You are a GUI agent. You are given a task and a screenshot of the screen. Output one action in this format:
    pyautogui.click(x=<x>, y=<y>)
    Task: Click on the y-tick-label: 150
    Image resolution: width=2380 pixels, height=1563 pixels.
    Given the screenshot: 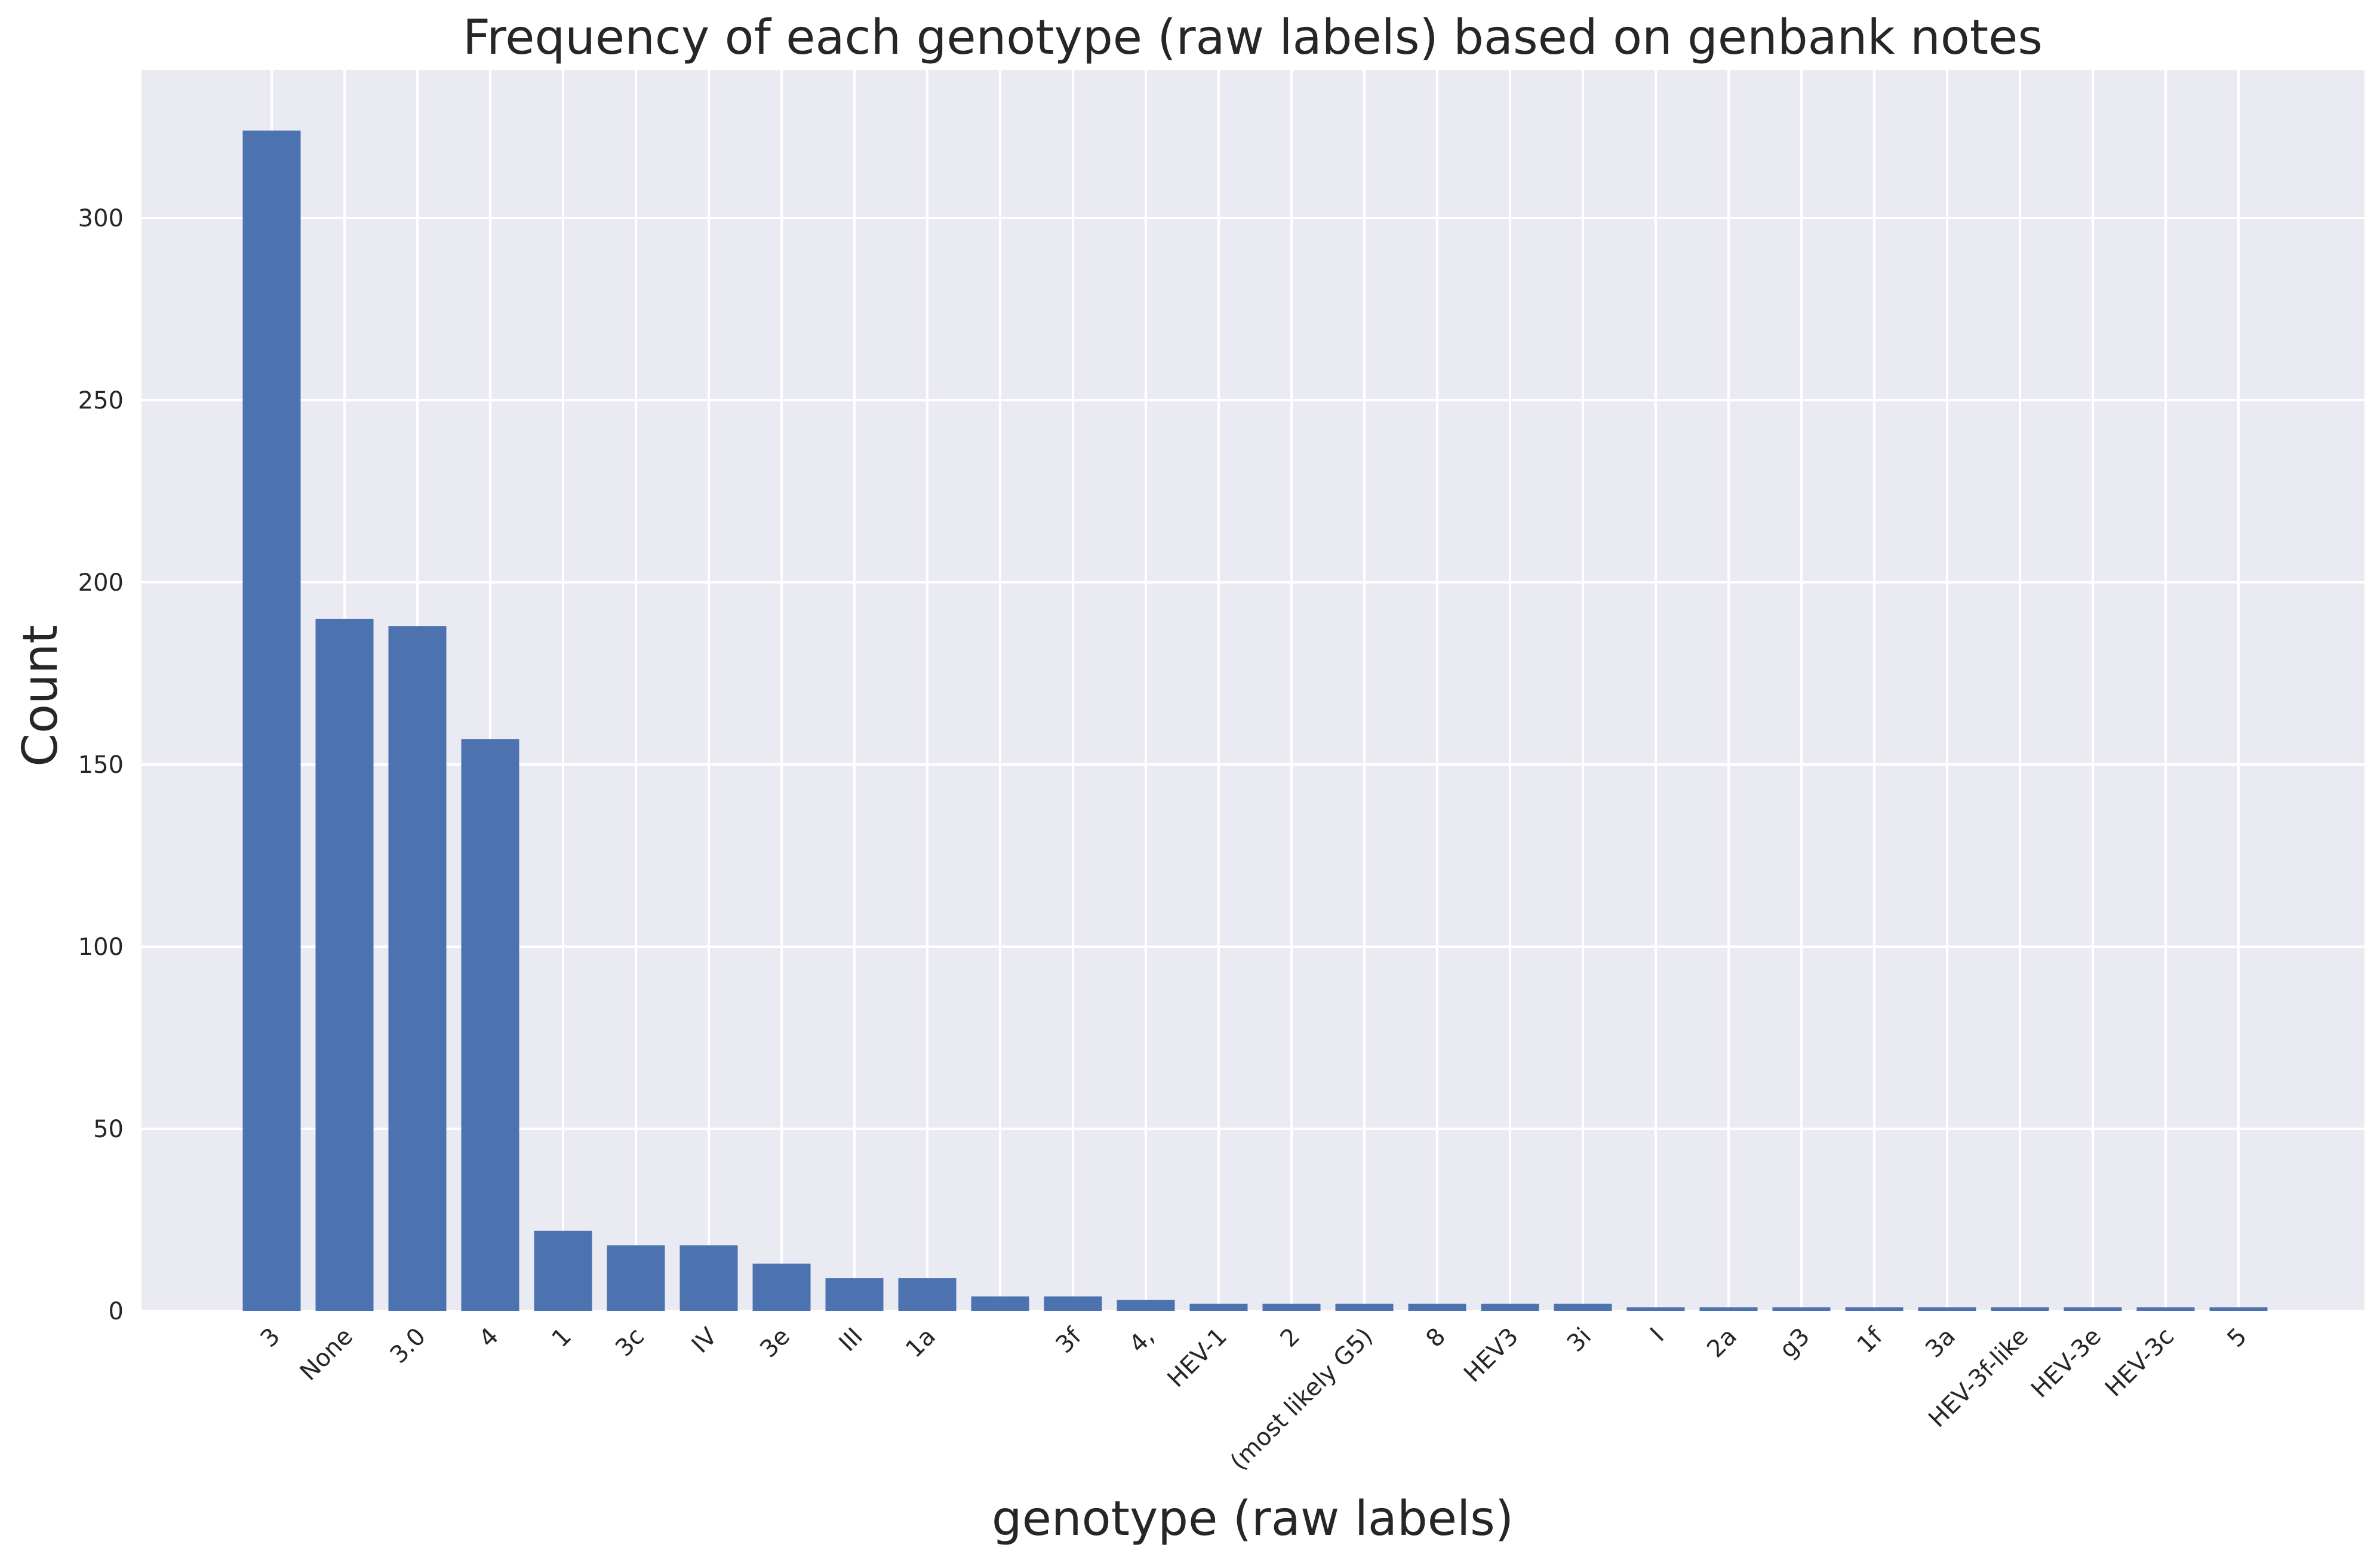 What is the action you would take?
    pyautogui.click(x=101, y=765)
    